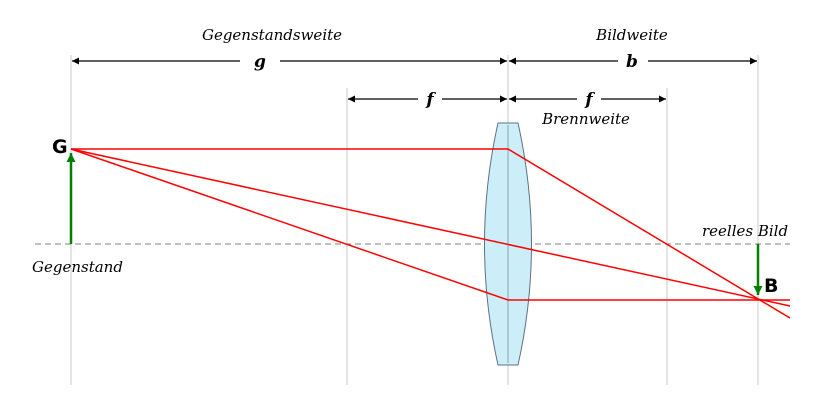 This screenshot has width=814, height=405. I want to click on image-distance-label: Bildweite, so click(631, 35).